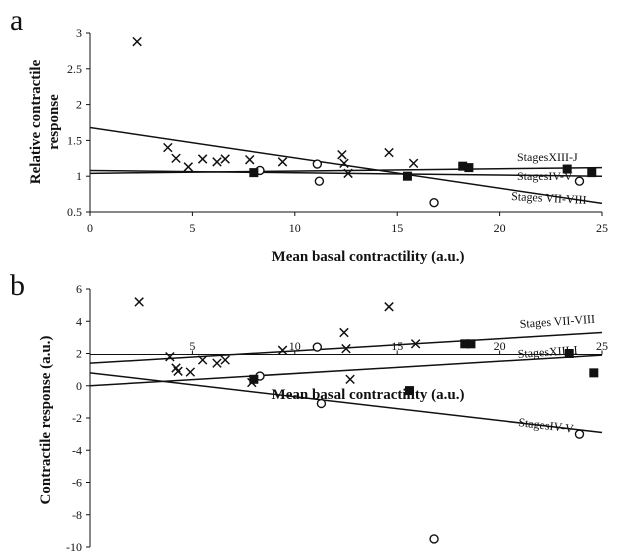 Image resolution: width=624 pixels, height=558 pixels. Describe the element at coordinates (79, 33) in the screenshot. I see `panel-a-y-tick-label: 3` at that location.